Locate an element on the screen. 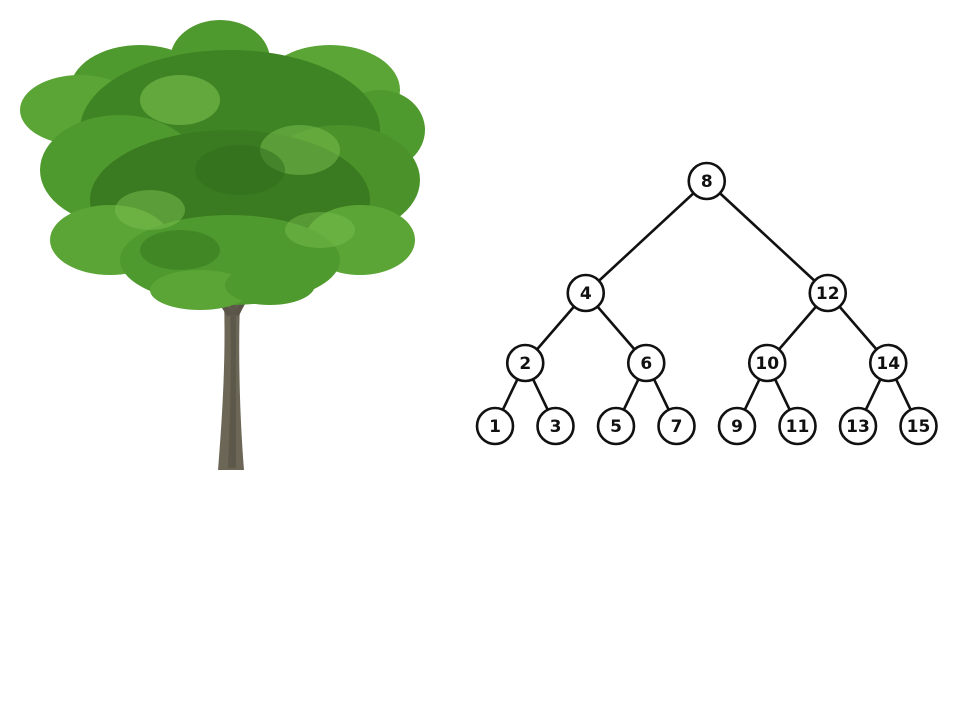  tree-edge-n8-n4 is located at coordinates (646, 237).